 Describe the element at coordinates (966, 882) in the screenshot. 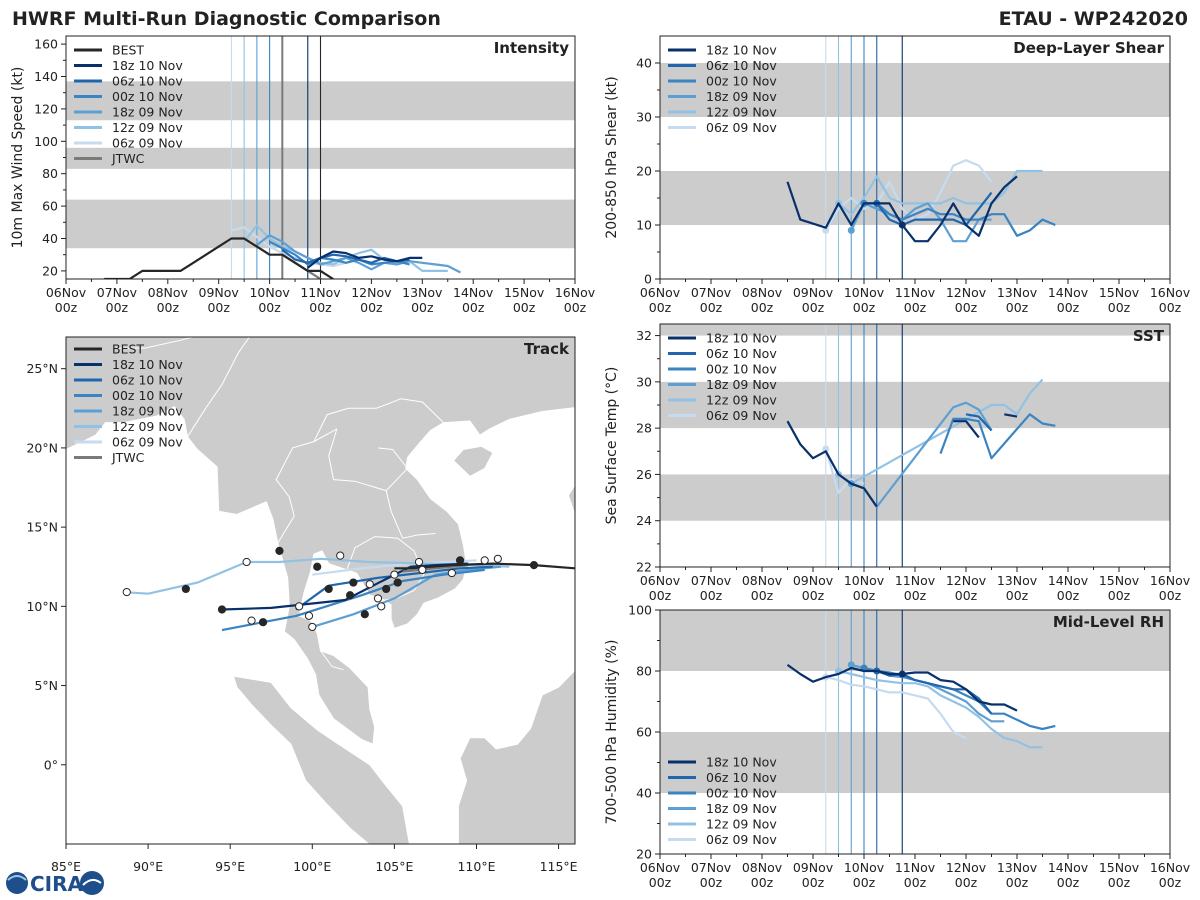

I see `rh-xtick-hour-6: 00z` at that location.